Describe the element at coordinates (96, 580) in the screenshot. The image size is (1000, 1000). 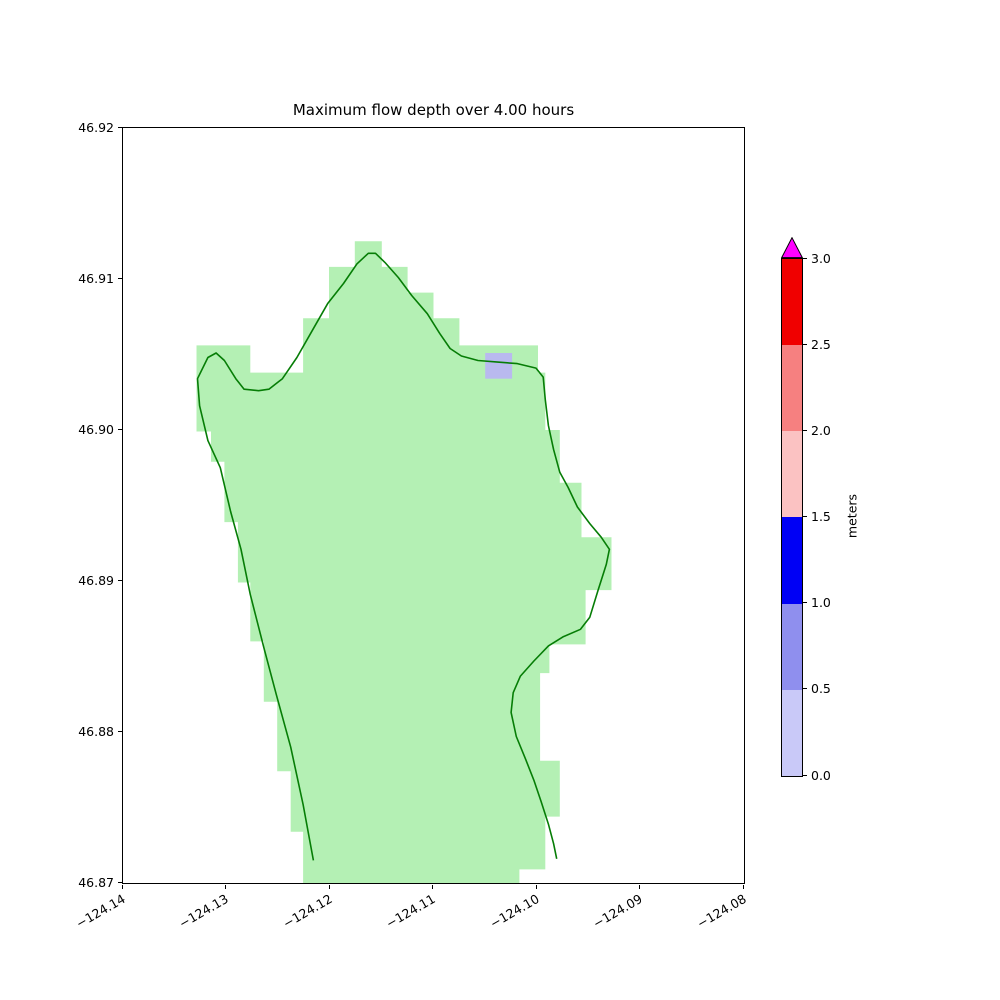
I see `y-tick-label: 46.89` at that location.